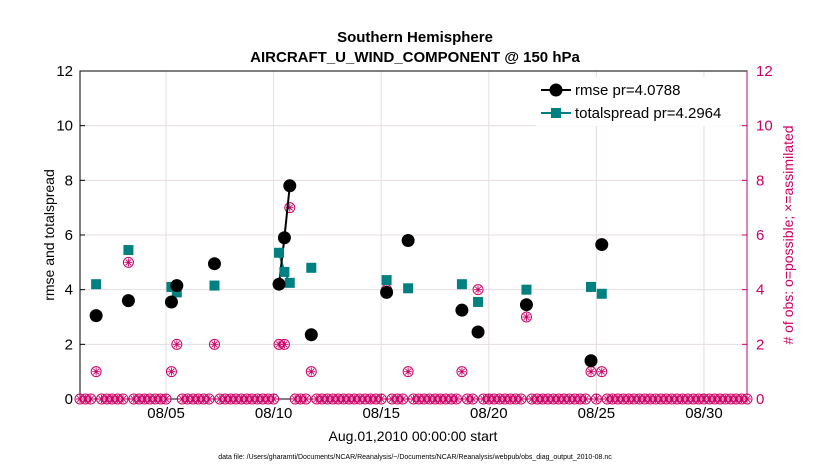 The height and width of the screenshot is (470, 830). What do you see at coordinates (381, 413) in the screenshot?
I see `x-tick-label: 08/15` at bounding box center [381, 413].